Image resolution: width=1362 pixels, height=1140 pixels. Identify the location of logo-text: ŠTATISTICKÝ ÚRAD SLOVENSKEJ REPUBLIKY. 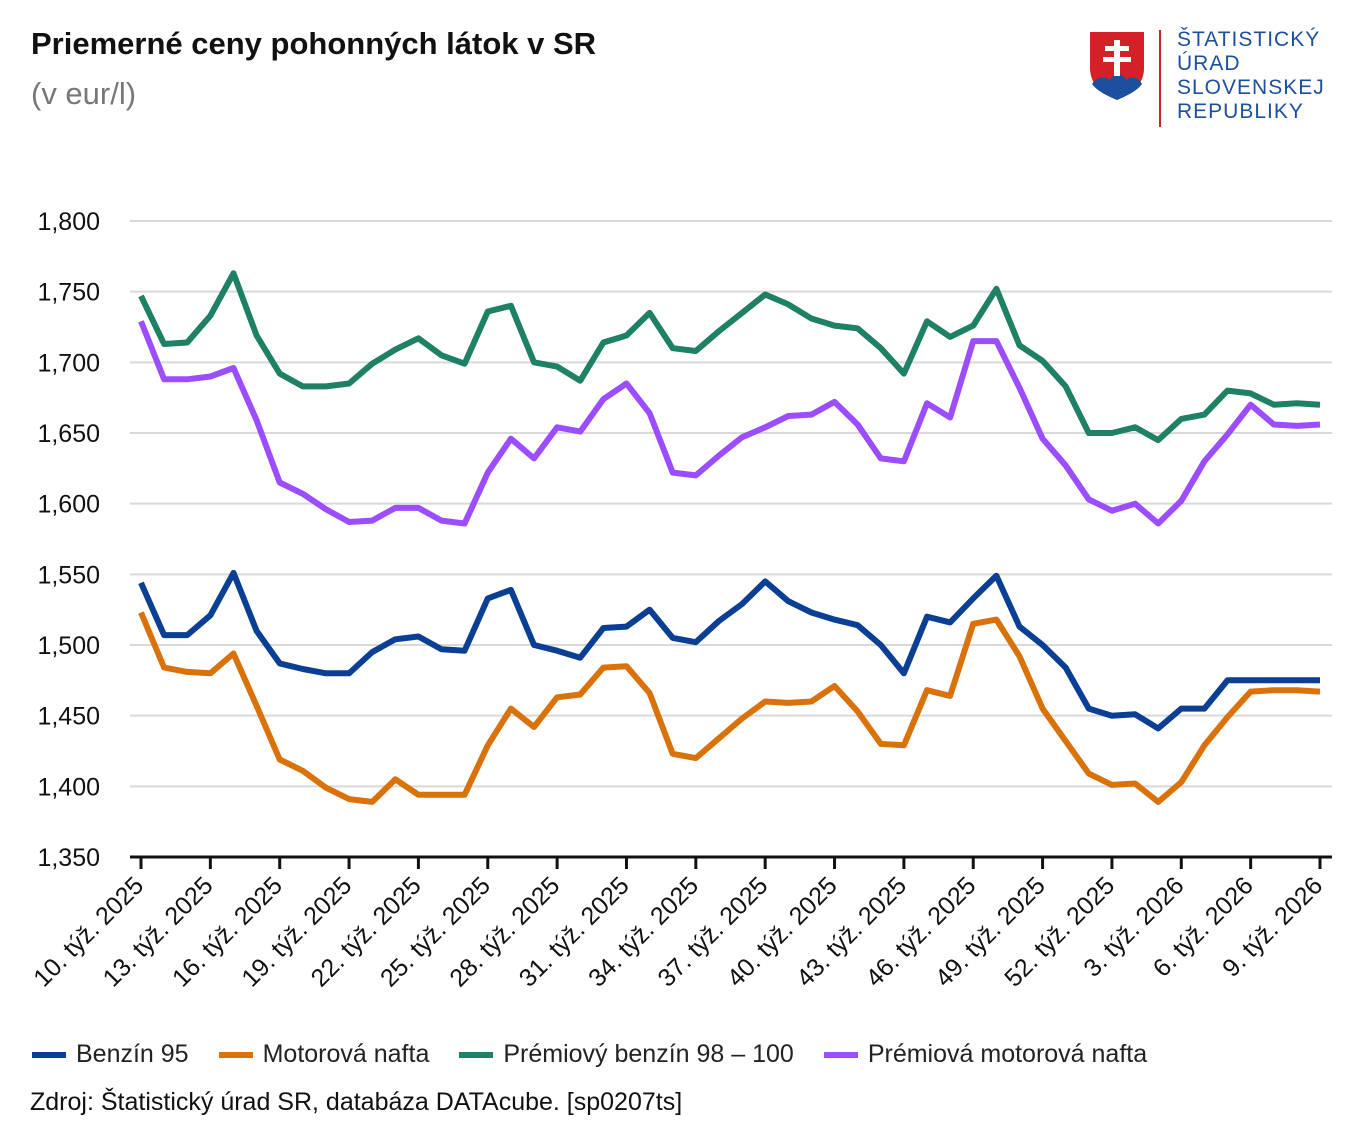
(1251, 76).